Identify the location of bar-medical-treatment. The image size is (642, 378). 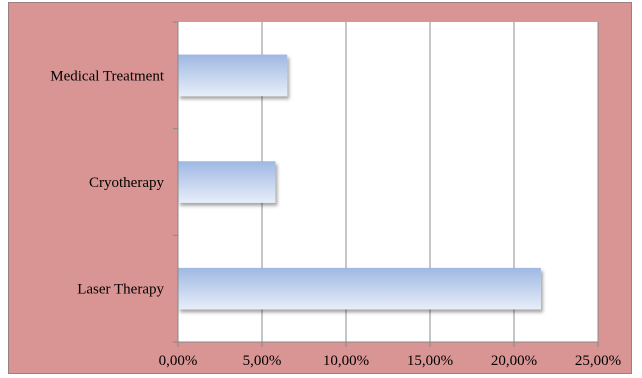
(233, 75).